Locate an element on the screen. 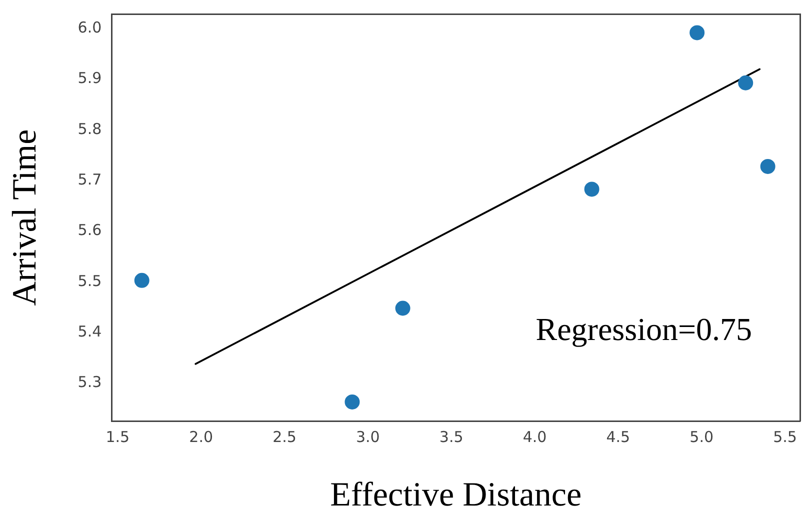  y-tick-label: 6.0 is located at coordinates (90, 27).